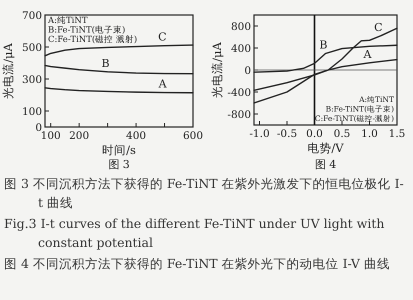 This screenshot has height=300, width=413. What do you see at coordinates (239, 93) in the screenshot?
I see `y-tick-label: -400` at bounding box center [239, 93].